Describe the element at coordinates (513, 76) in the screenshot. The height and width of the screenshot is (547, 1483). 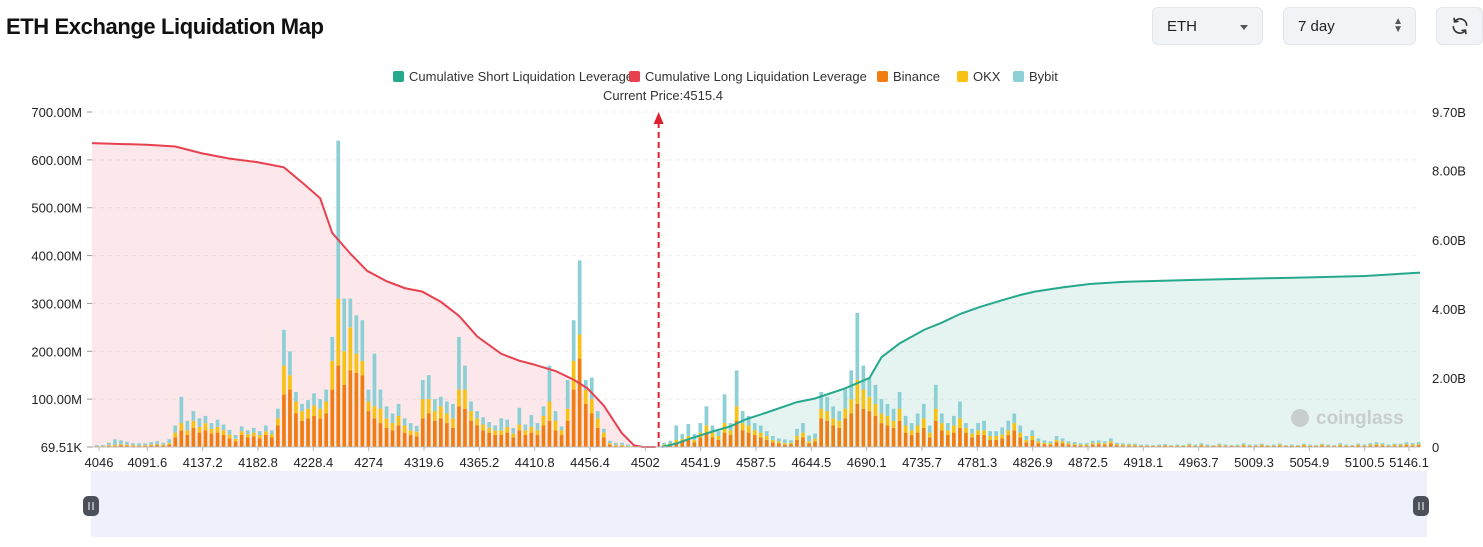
I see `legend-item: Cumulative Short Liquidation Leverage` at that location.